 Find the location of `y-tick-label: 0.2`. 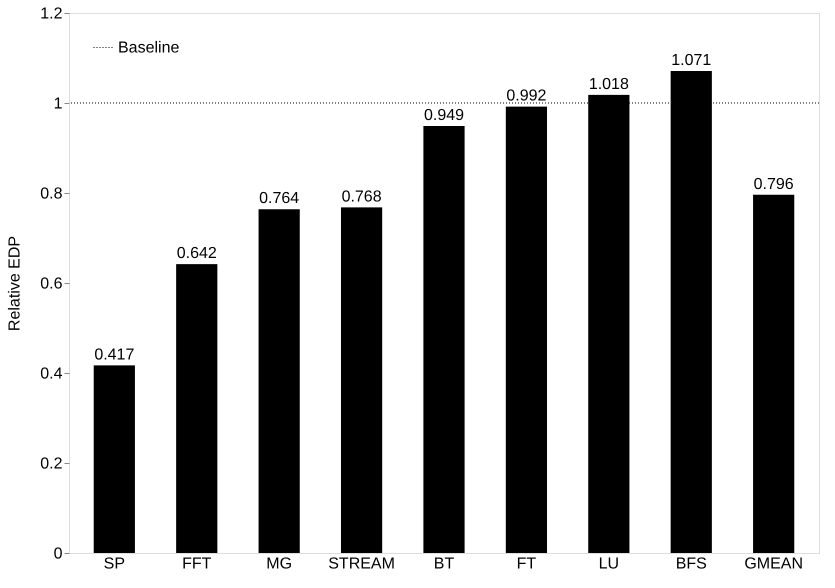

y-tick-label: 0.2 is located at coordinates (51, 464).